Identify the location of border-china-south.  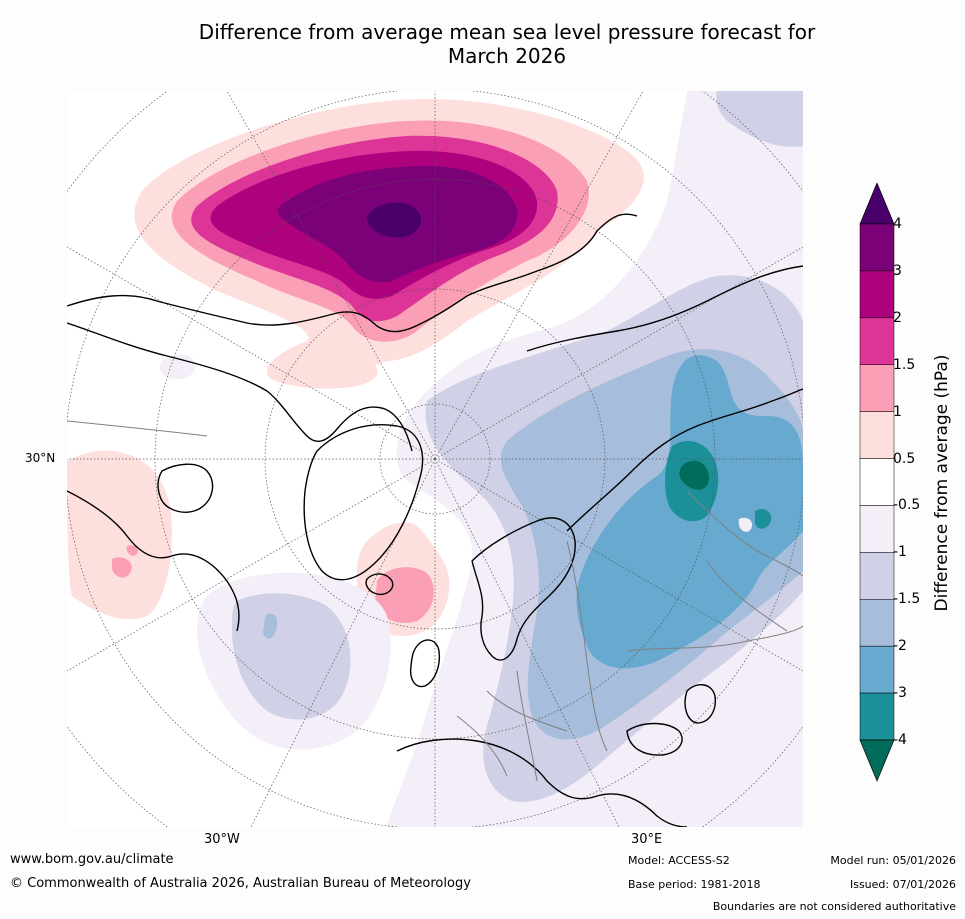
(747, 596).